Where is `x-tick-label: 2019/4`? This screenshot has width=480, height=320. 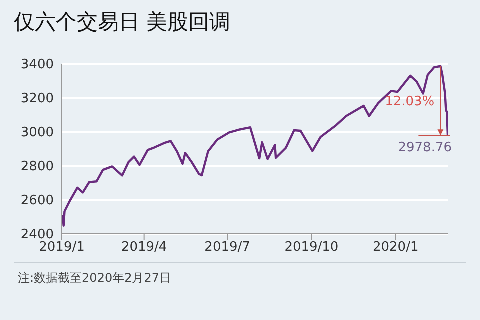
x-tick-label: 2019/4 is located at coordinates (144, 248).